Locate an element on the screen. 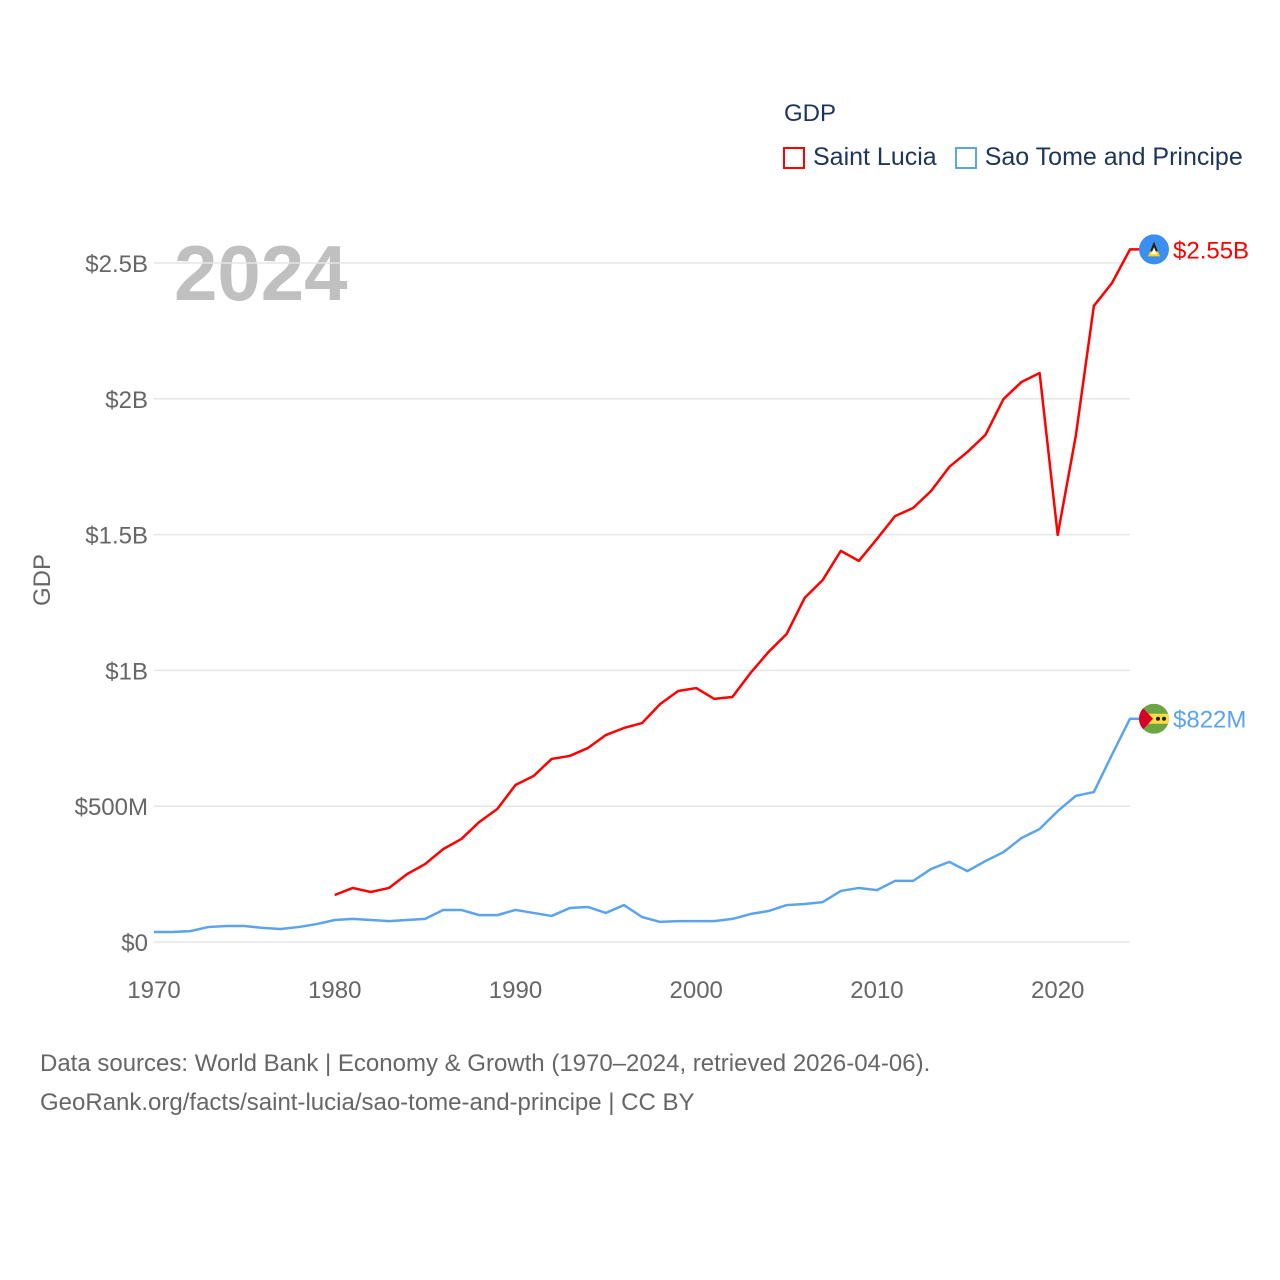  saint-lucia-flag-icon is located at coordinates (1154, 249).